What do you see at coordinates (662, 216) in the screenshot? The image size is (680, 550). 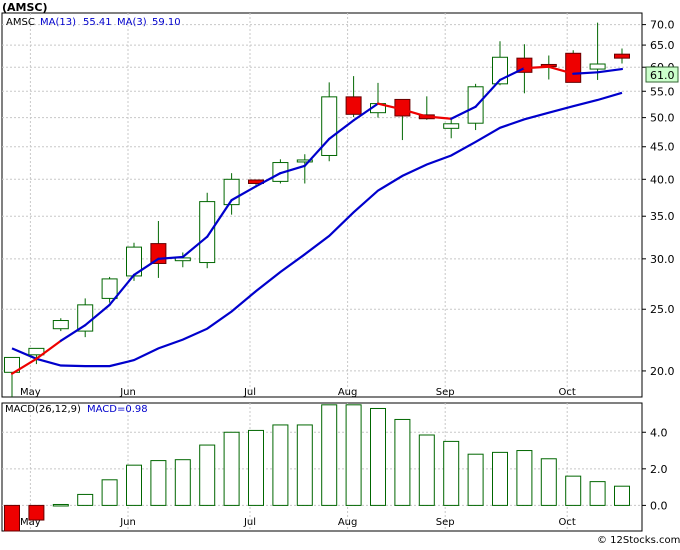 I see `price-tick-label-7: 35.0` at bounding box center [662, 216].